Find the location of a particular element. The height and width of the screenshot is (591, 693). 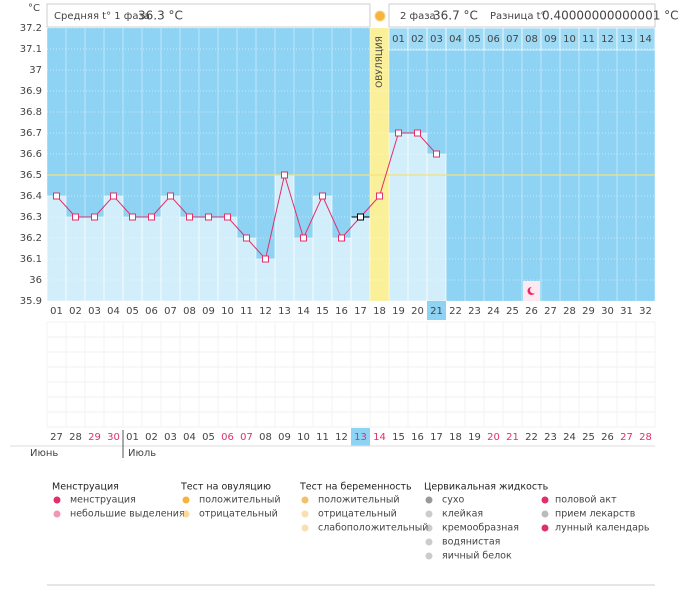

calendar-date: 24 is located at coordinates (569, 437).